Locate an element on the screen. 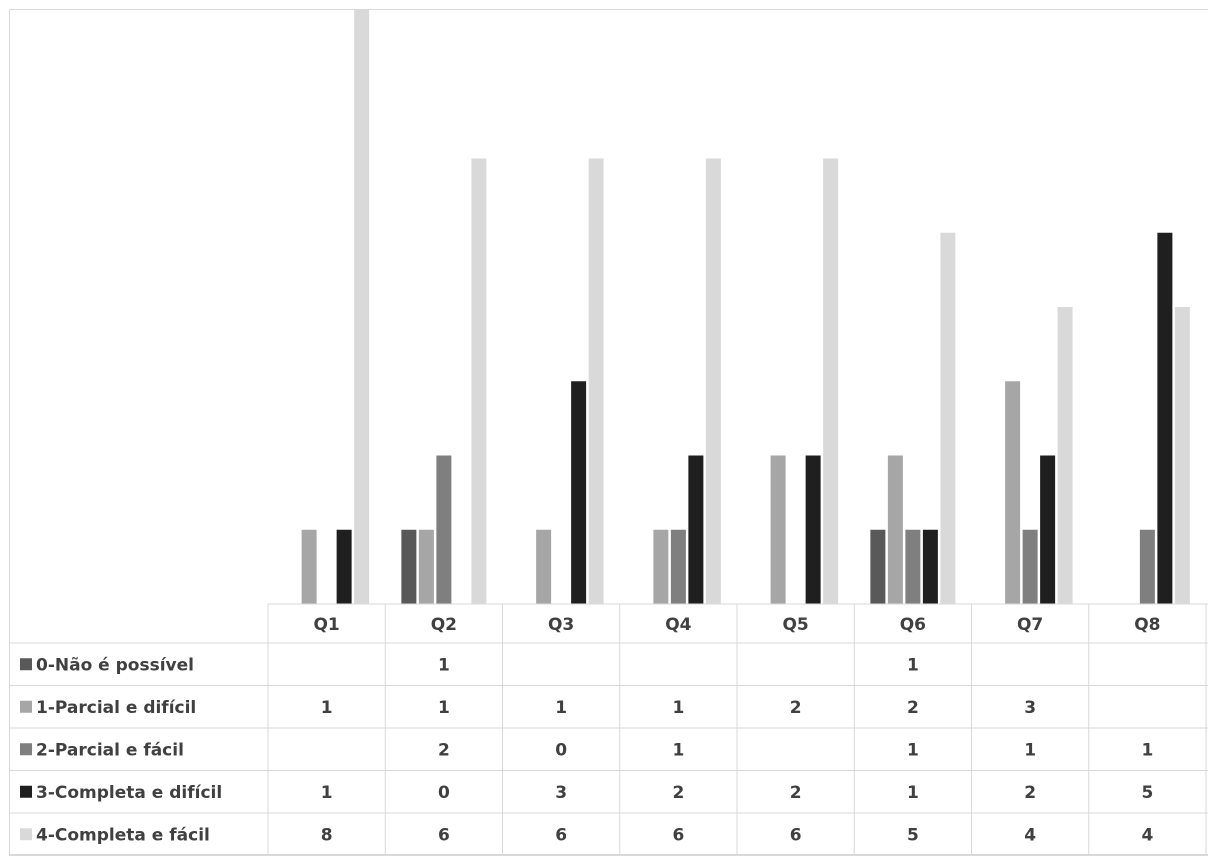 The width and height of the screenshot is (1208, 863). data-label-series-3-q5: 2 is located at coordinates (796, 793).